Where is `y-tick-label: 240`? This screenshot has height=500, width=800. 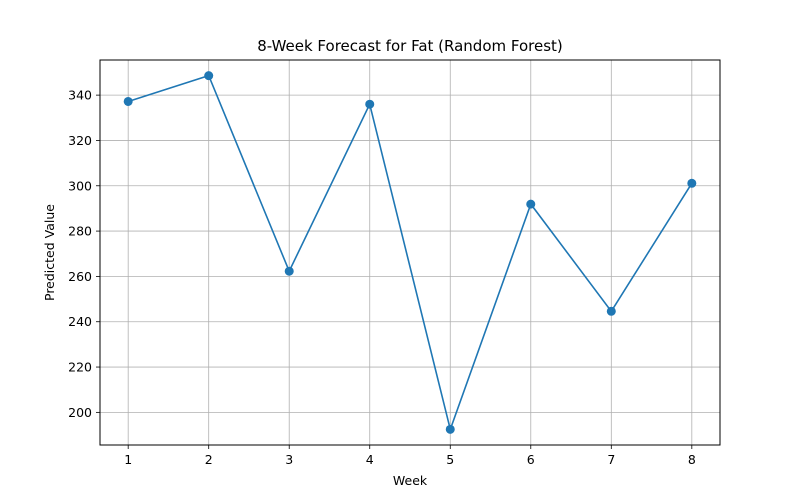 y-tick-label: 240 is located at coordinates (80, 321).